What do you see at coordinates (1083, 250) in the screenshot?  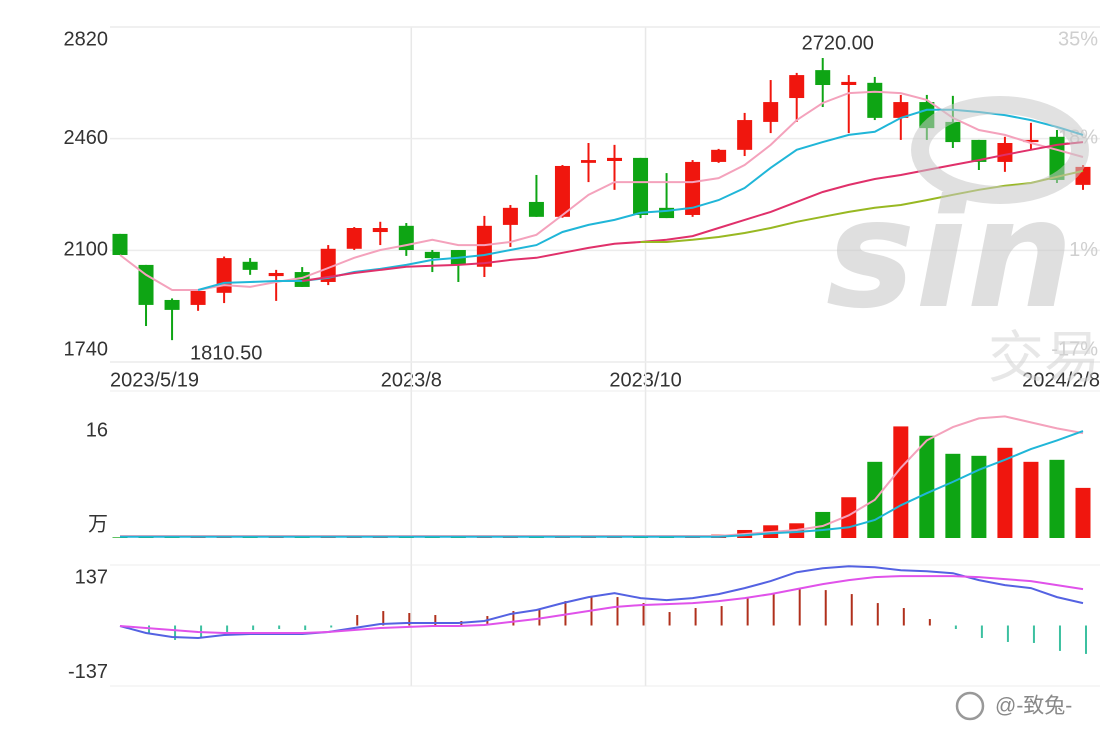 I see `y-tick-label: 1%` at bounding box center [1083, 250].